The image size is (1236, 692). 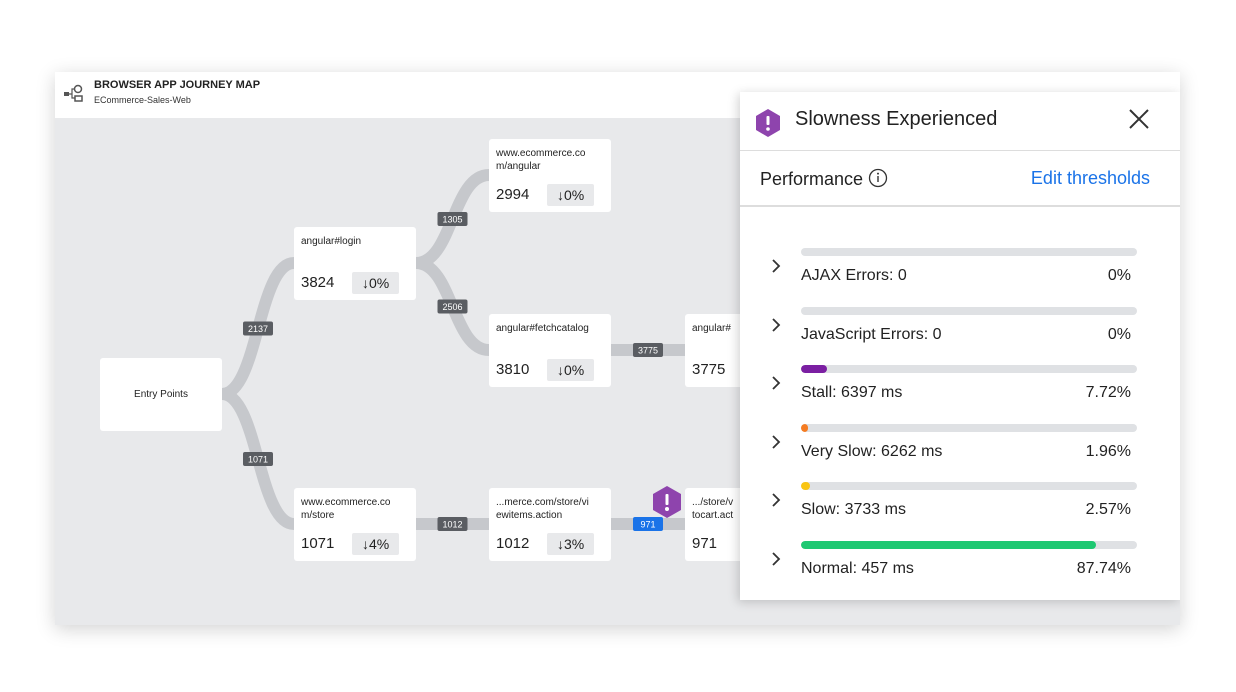 I want to click on edge-badge: 3775, so click(x=648, y=350).